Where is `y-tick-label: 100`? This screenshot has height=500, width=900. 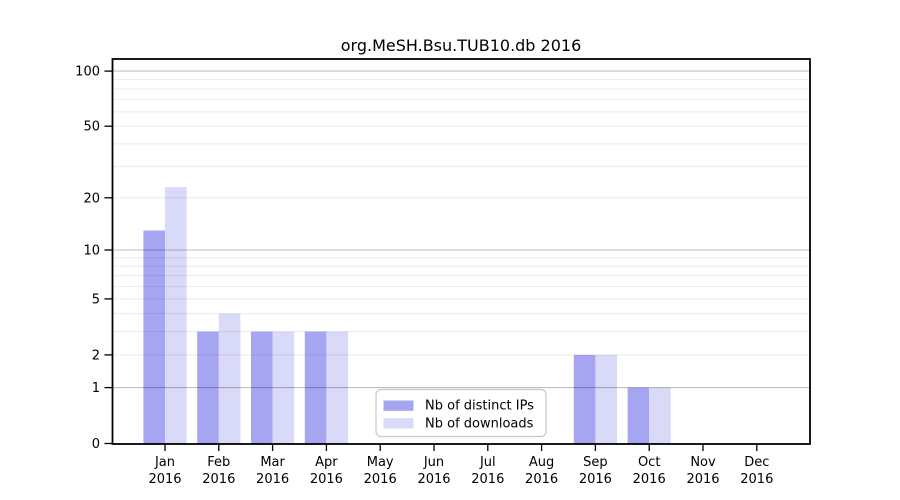 y-tick-label: 100 is located at coordinates (87, 72).